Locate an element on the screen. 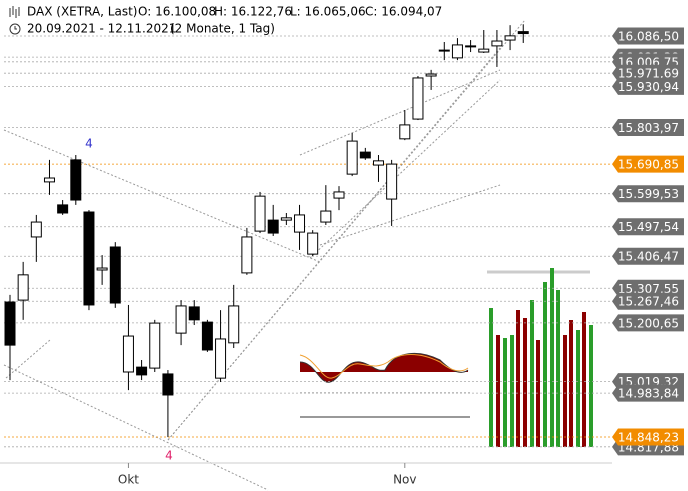  volume-panel is located at coordinates (540, 357).